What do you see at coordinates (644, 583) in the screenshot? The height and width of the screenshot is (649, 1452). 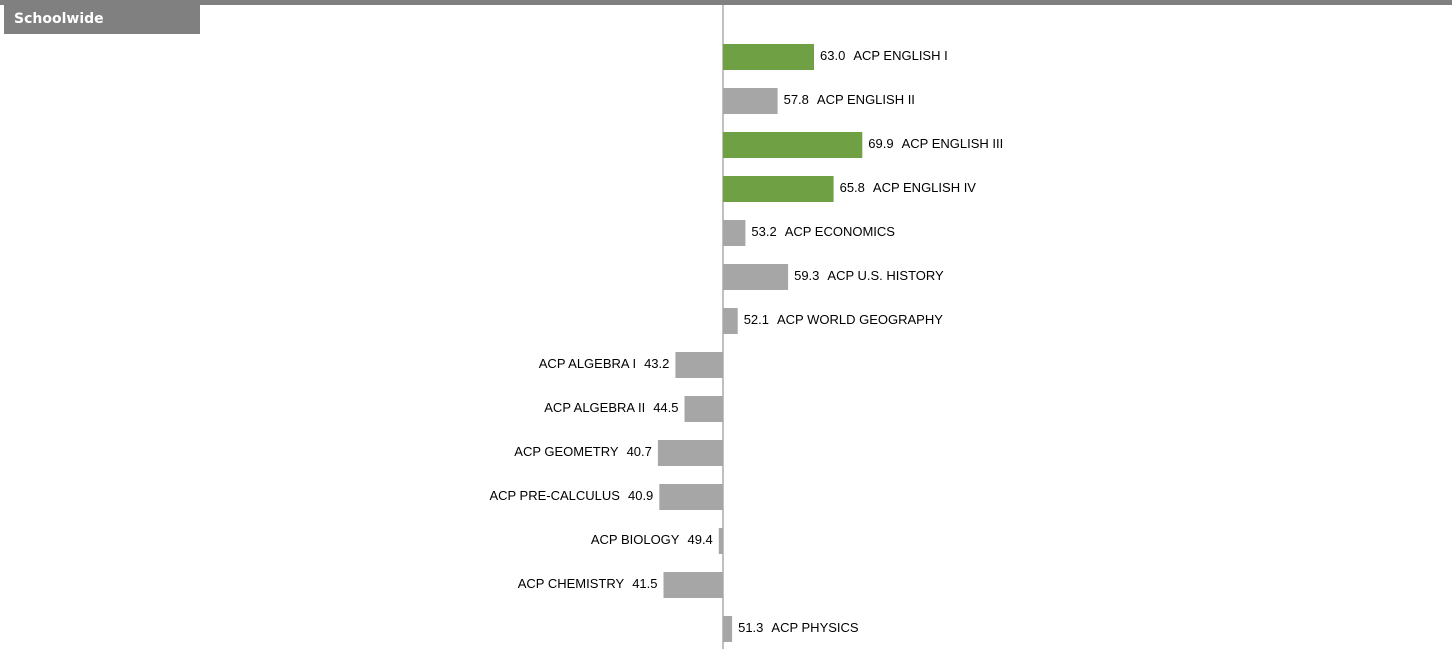 I see `value-label: 41.5` at bounding box center [644, 583].